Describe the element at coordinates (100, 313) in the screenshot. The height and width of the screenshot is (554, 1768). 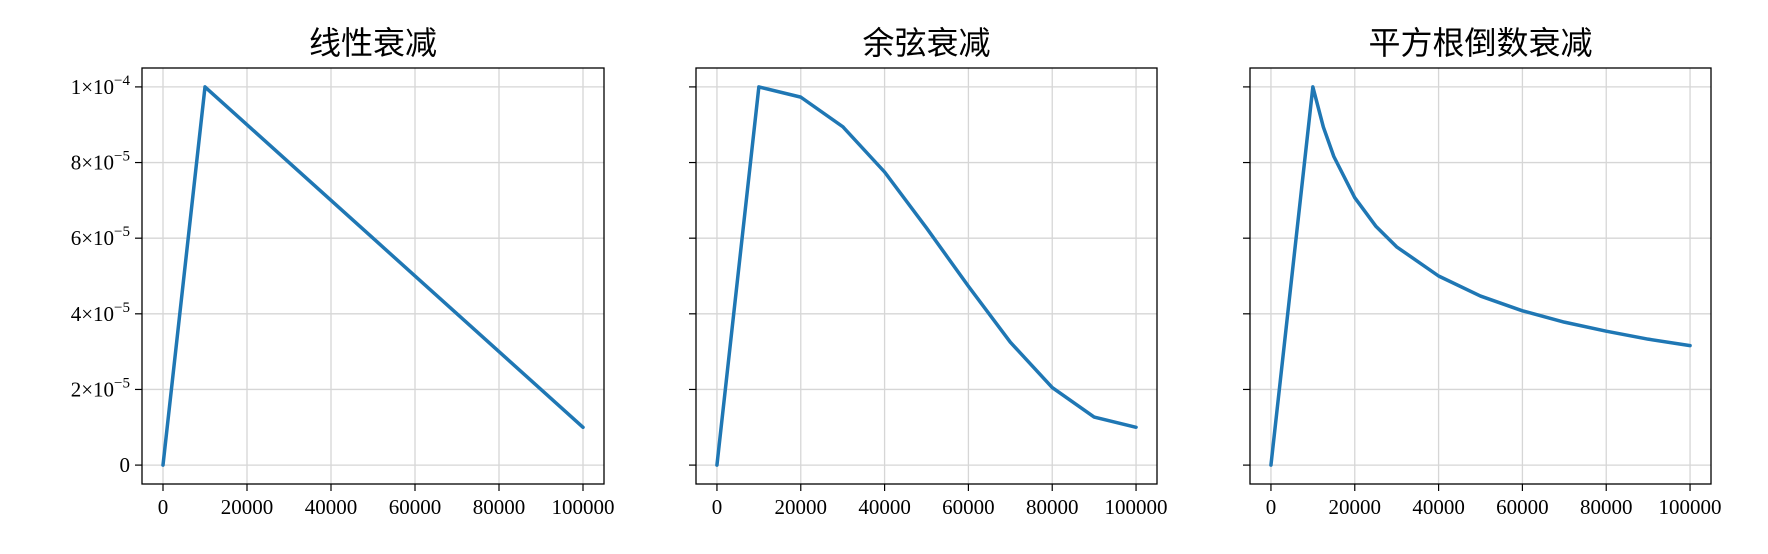
I see `y-tick-label: 4×10⁻⁵` at that location.